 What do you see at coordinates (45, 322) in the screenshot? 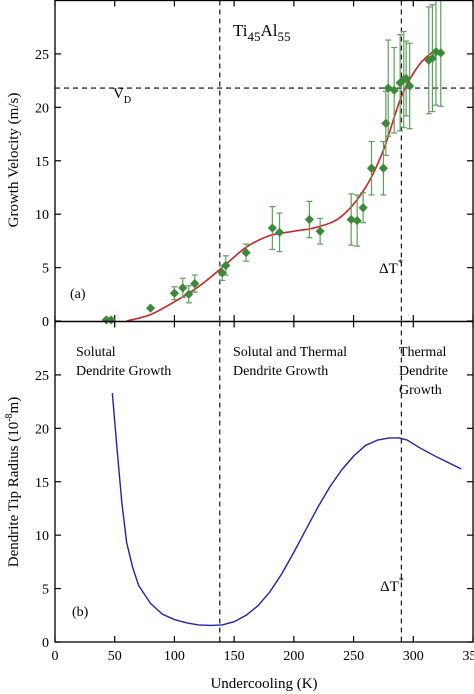
I see `velocity-ytick-label: 0` at bounding box center [45, 322].